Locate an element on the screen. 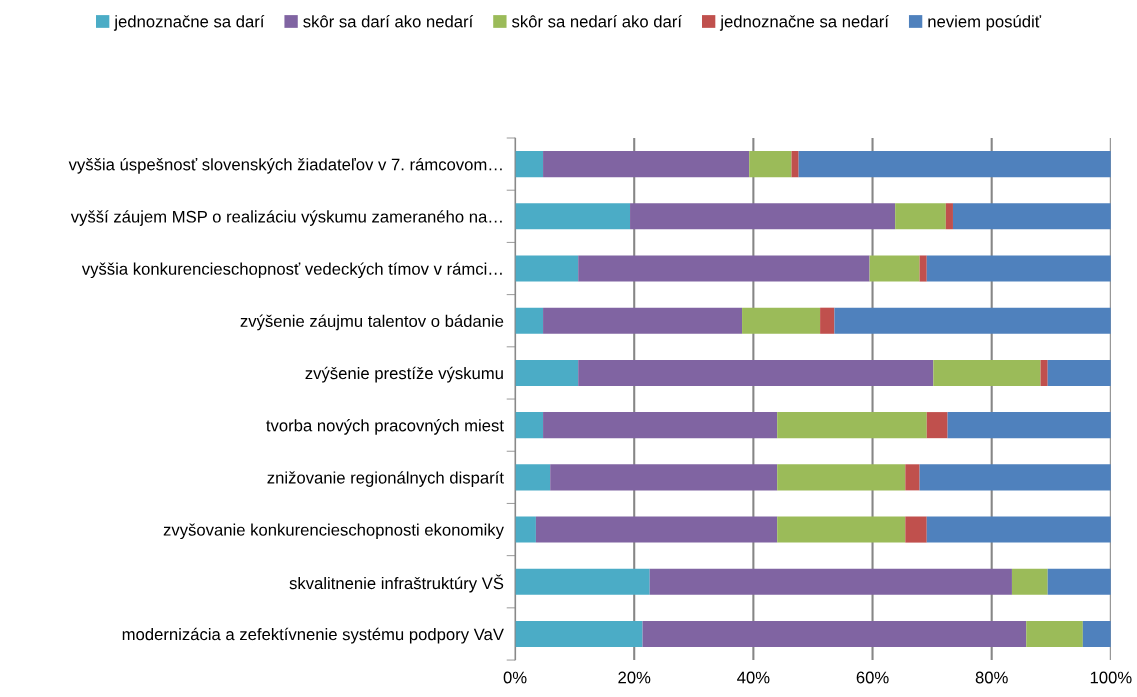 This screenshot has width=1137, height=697. x-tick-label: 0% is located at coordinates (515, 677).